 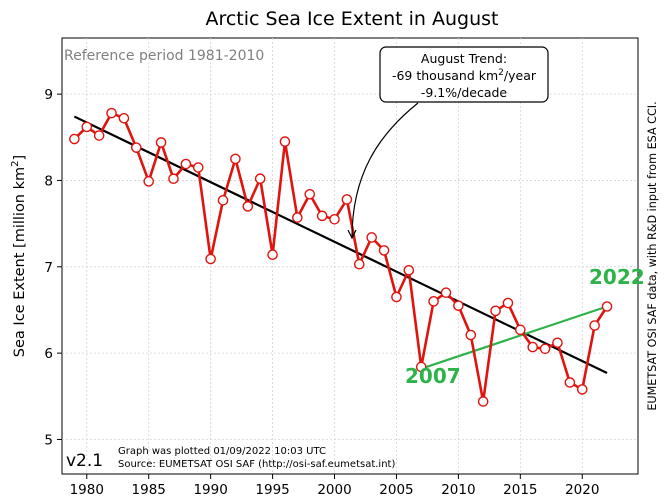 What do you see at coordinates (520, 490) in the screenshot?
I see `x-tick-label: 2015` at bounding box center [520, 490].